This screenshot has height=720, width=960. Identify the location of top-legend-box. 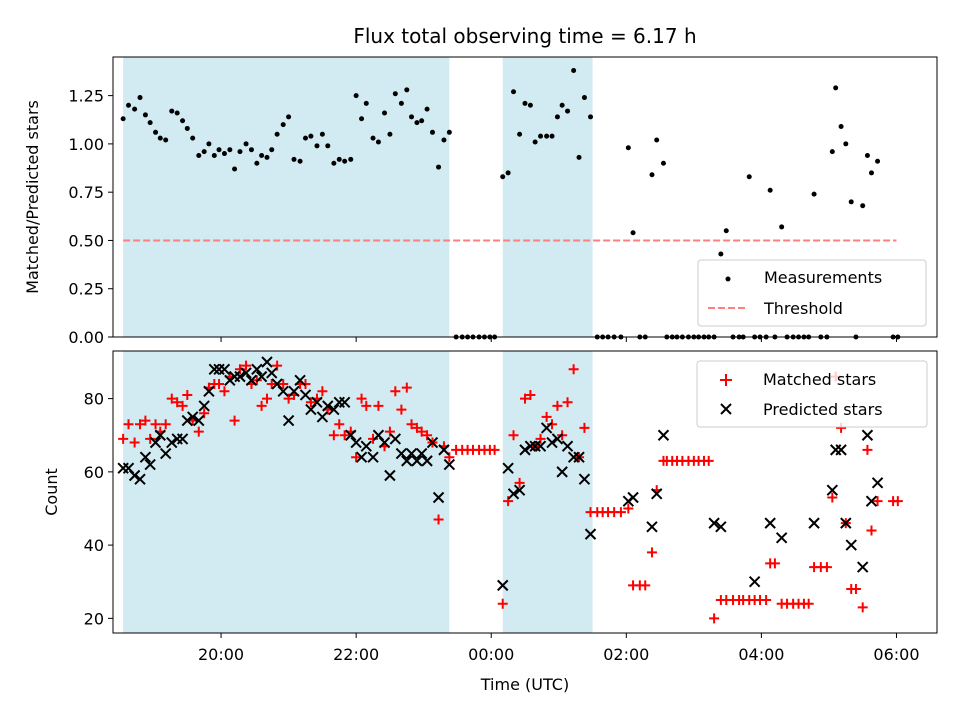
(812, 293).